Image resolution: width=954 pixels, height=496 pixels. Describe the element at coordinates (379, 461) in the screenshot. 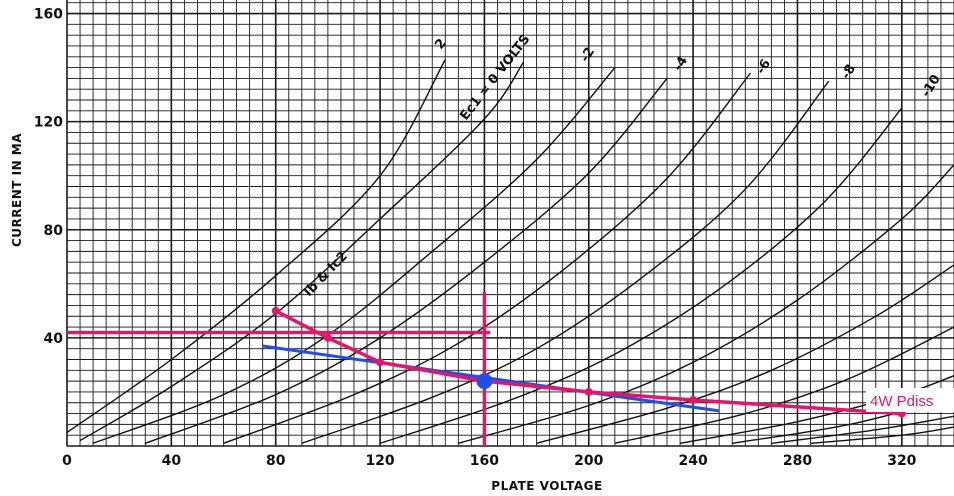

I see `x-tick-label: 120` at that location.